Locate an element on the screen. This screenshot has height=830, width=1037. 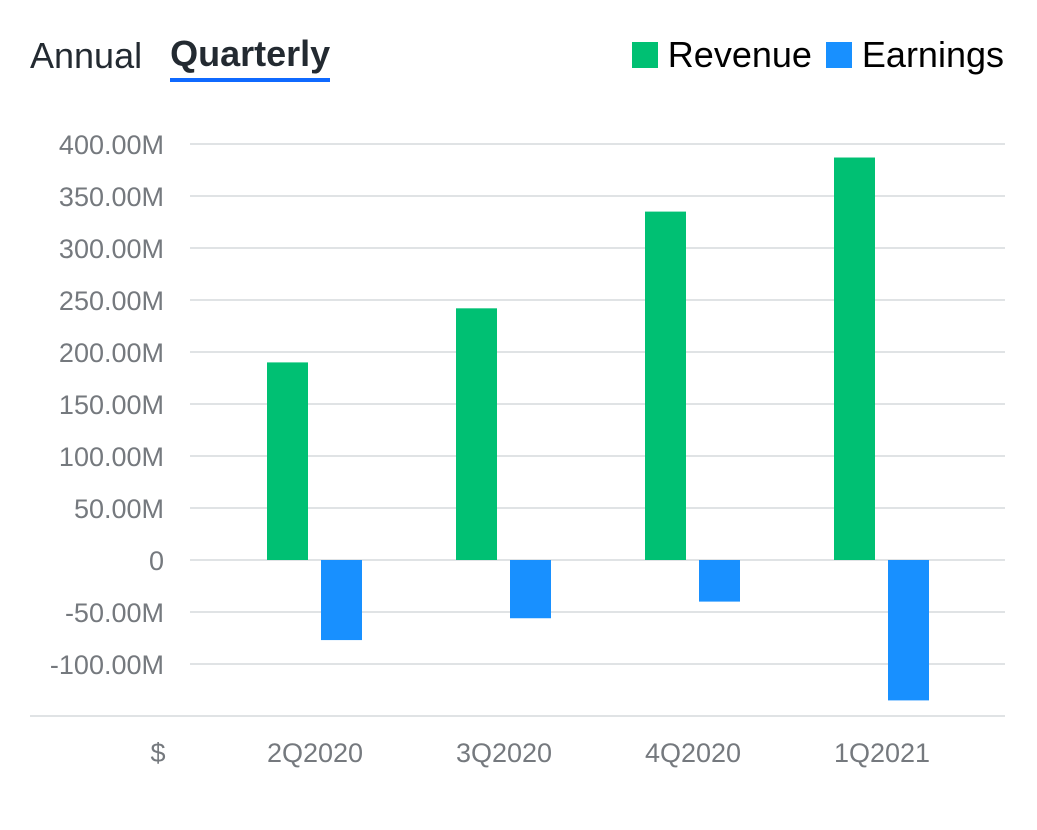
x-tick-label: 2Q2020 is located at coordinates (315, 753).